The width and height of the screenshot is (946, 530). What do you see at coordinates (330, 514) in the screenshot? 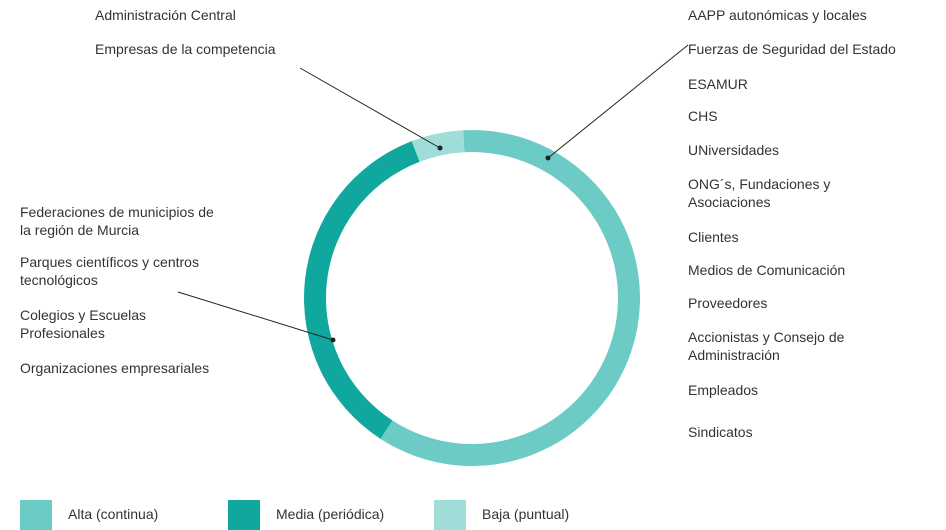
I see `legend-label: Media (periódica)` at bounding box center [330, 514].